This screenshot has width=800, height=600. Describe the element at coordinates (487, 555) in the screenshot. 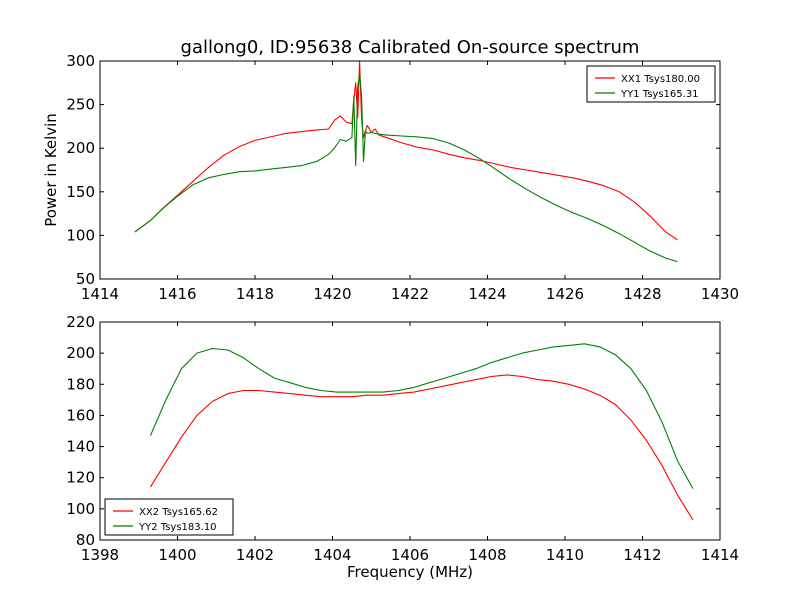

I see `x-tick-label: 1408` at that location.